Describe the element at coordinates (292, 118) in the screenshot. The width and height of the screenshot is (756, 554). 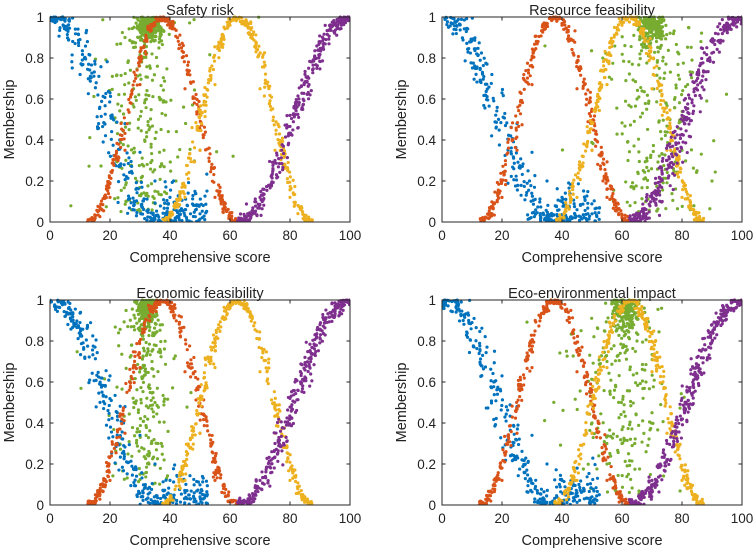
I see `series-grade-iv` at that location.